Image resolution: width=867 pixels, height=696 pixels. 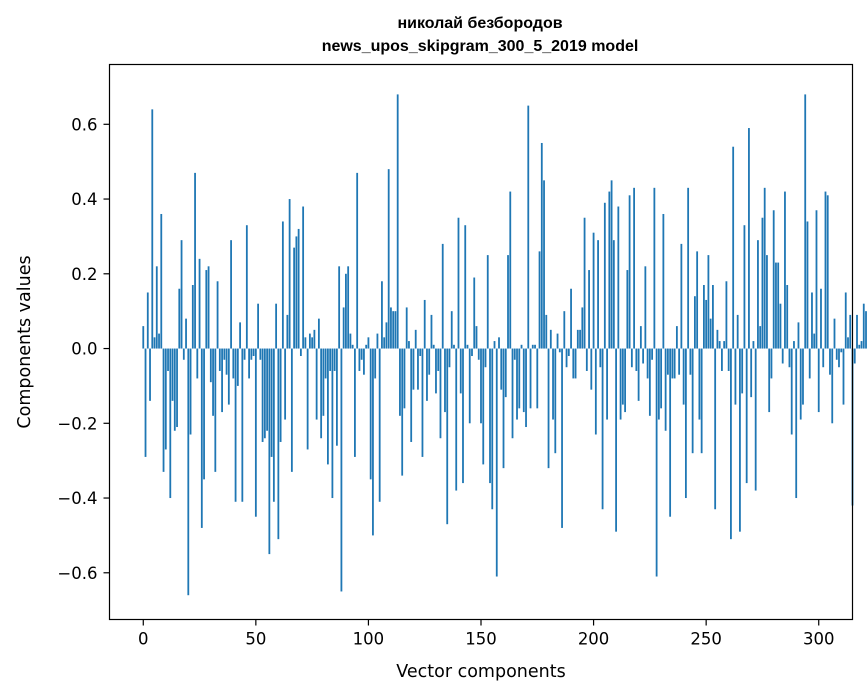 What do you see at coordinates (479, 23) in the screenshot?
I see `chart-title-line-1: николай безбородов` at bounding box center [479, 23].